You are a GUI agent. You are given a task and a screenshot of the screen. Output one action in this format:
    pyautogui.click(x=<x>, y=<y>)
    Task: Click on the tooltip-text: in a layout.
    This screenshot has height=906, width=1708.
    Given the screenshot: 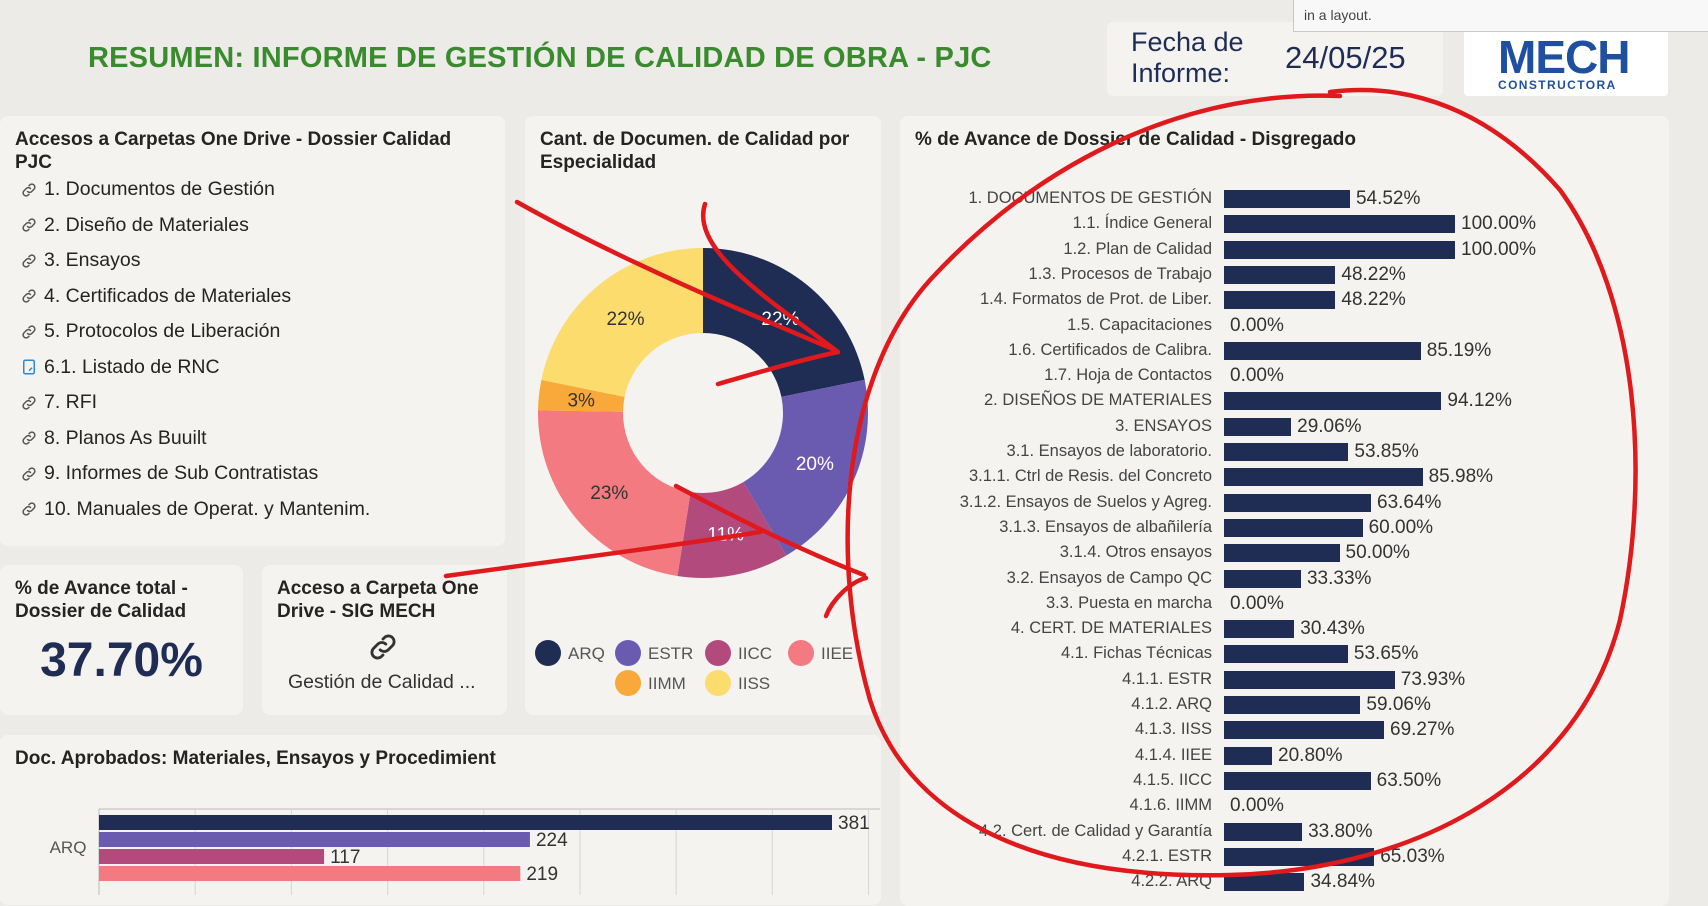 What is the action you would take?
    pyautogui.click(x=1338, y=15)
    